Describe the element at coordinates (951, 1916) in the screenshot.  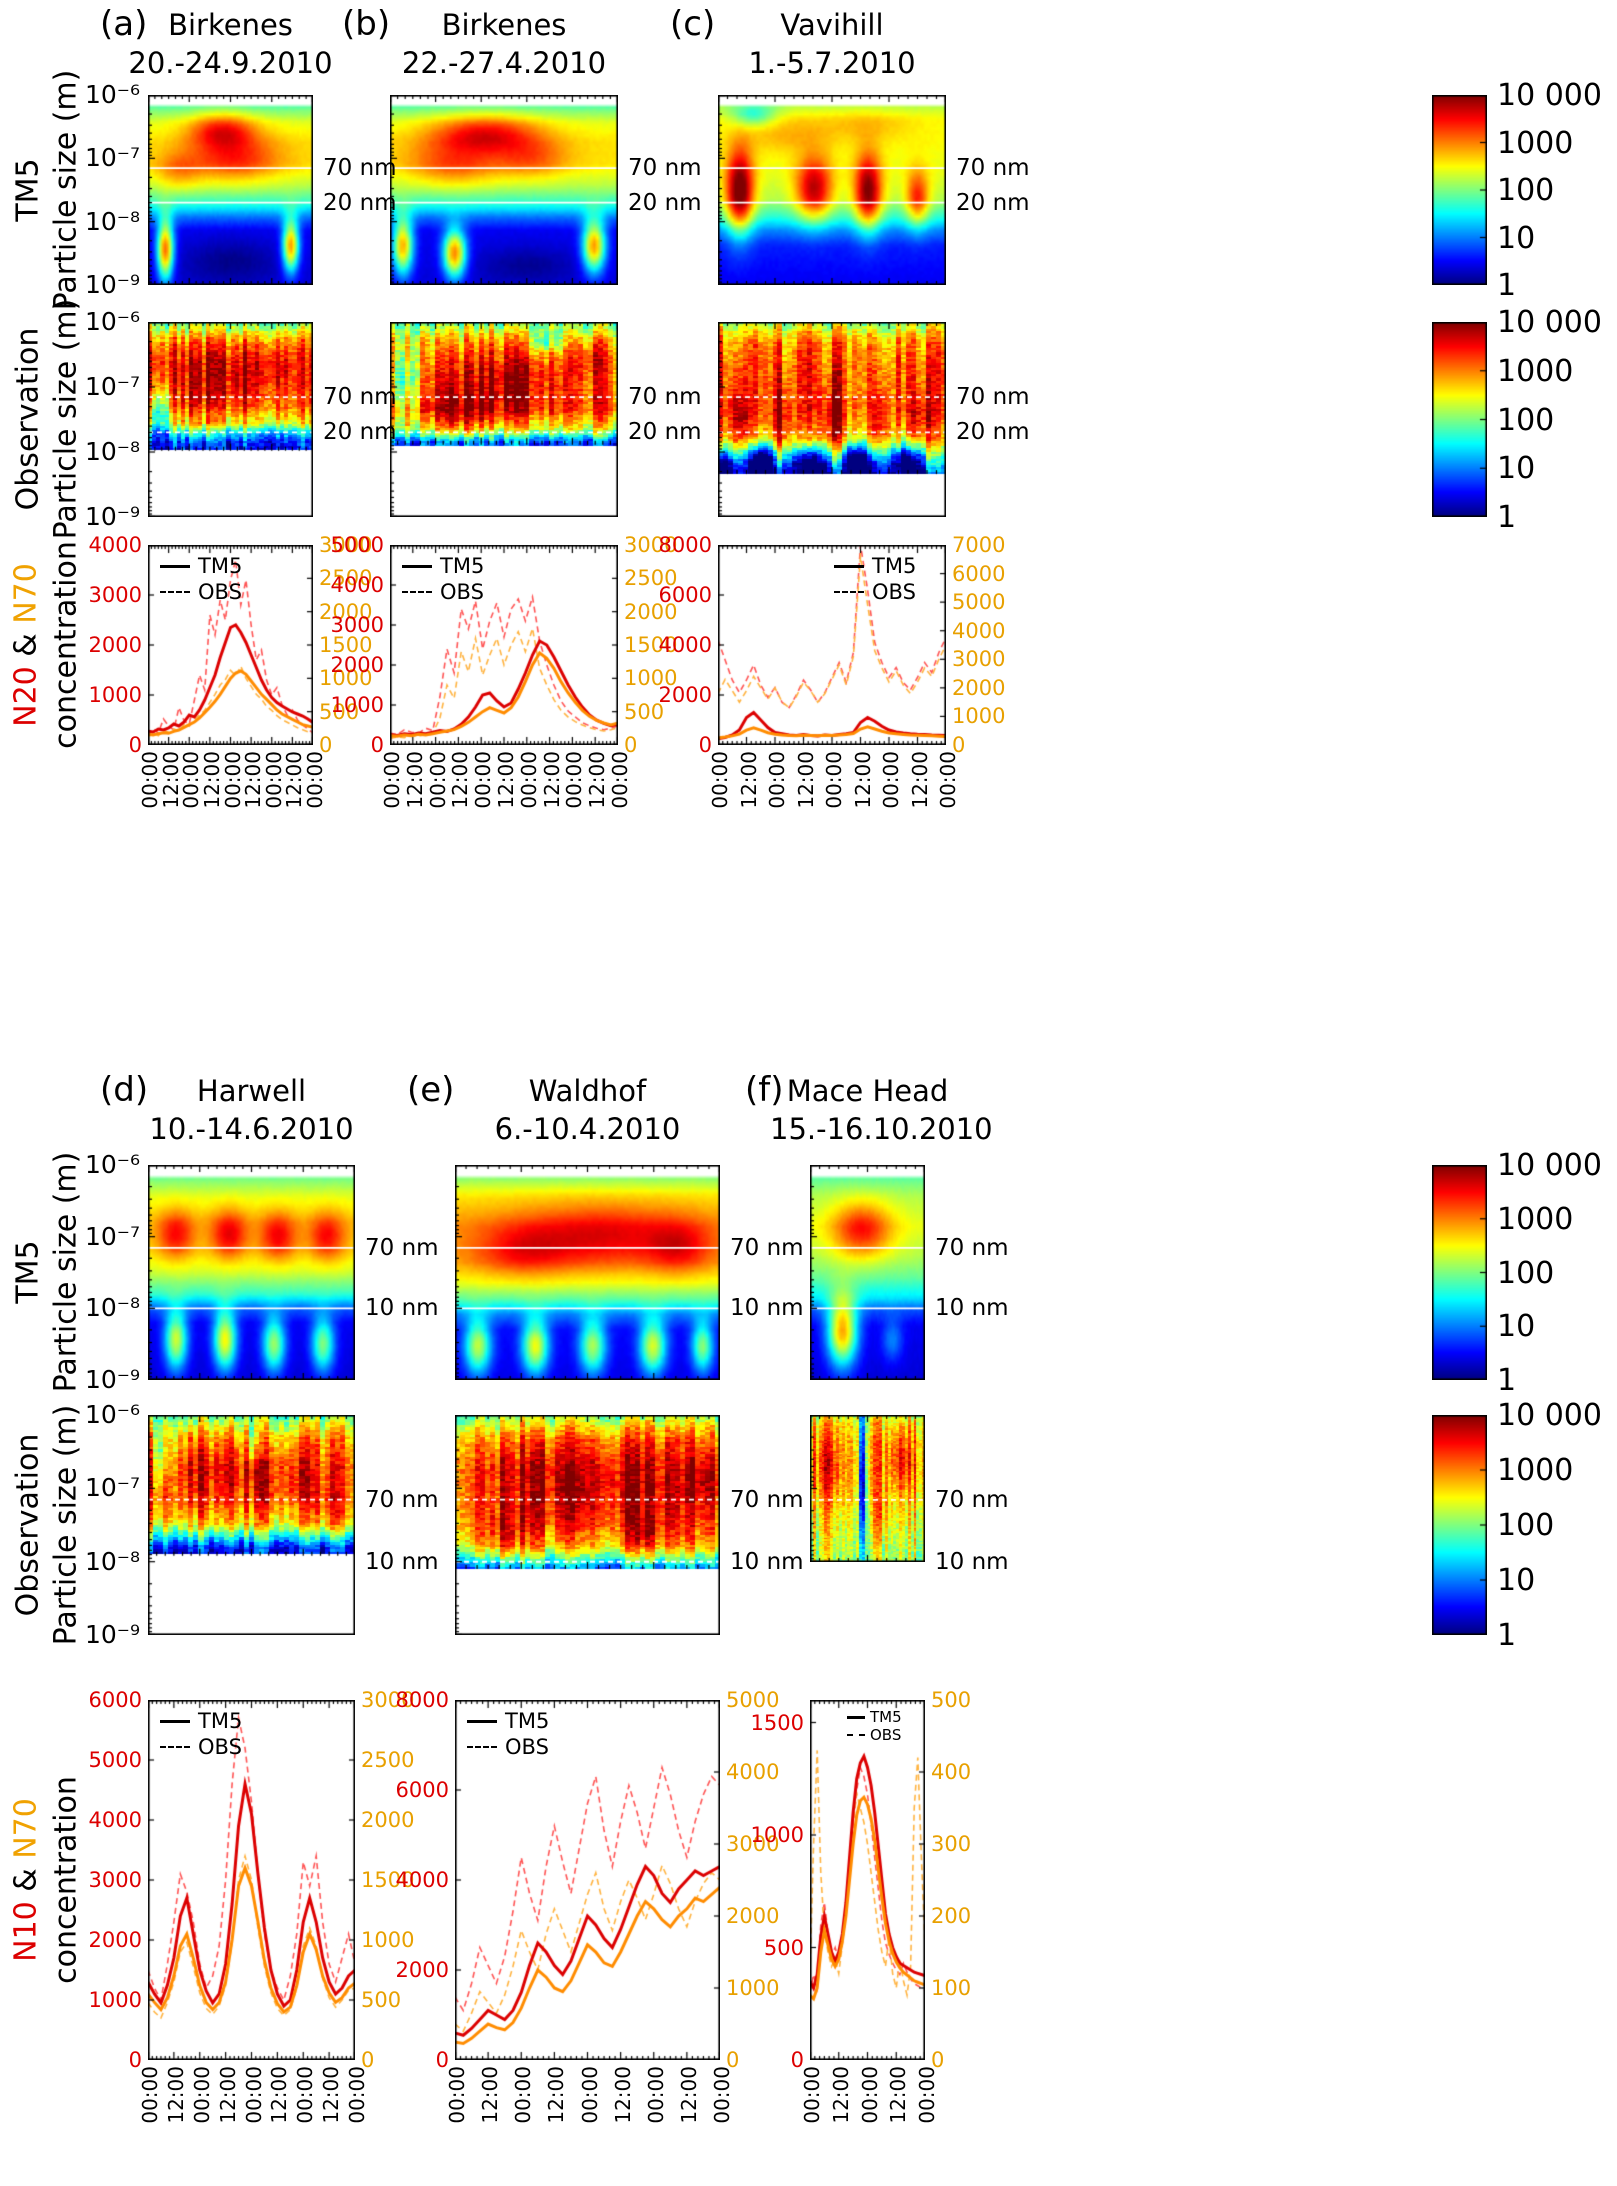
I see `right-axis-tick: 200` at that location.